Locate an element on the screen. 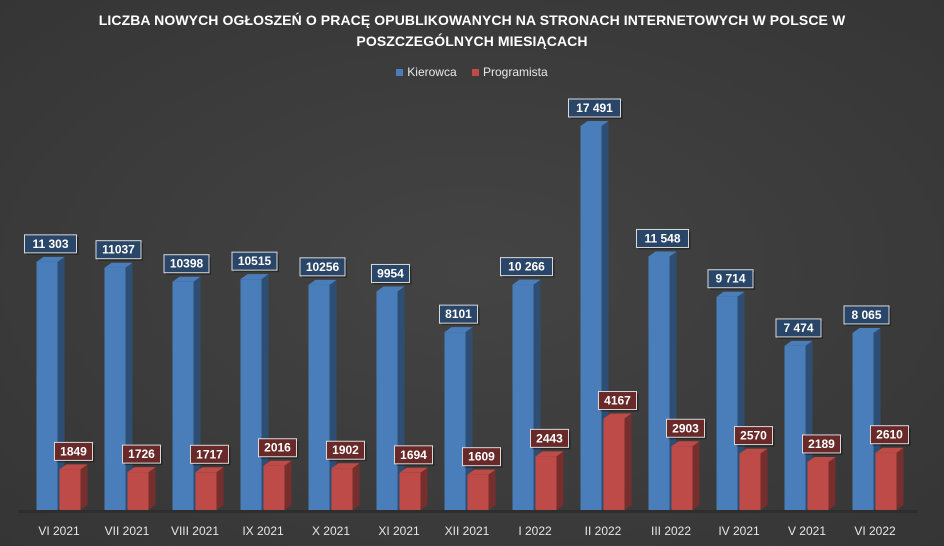  data-label-text: 2443 is located at coordinates (549, 438).